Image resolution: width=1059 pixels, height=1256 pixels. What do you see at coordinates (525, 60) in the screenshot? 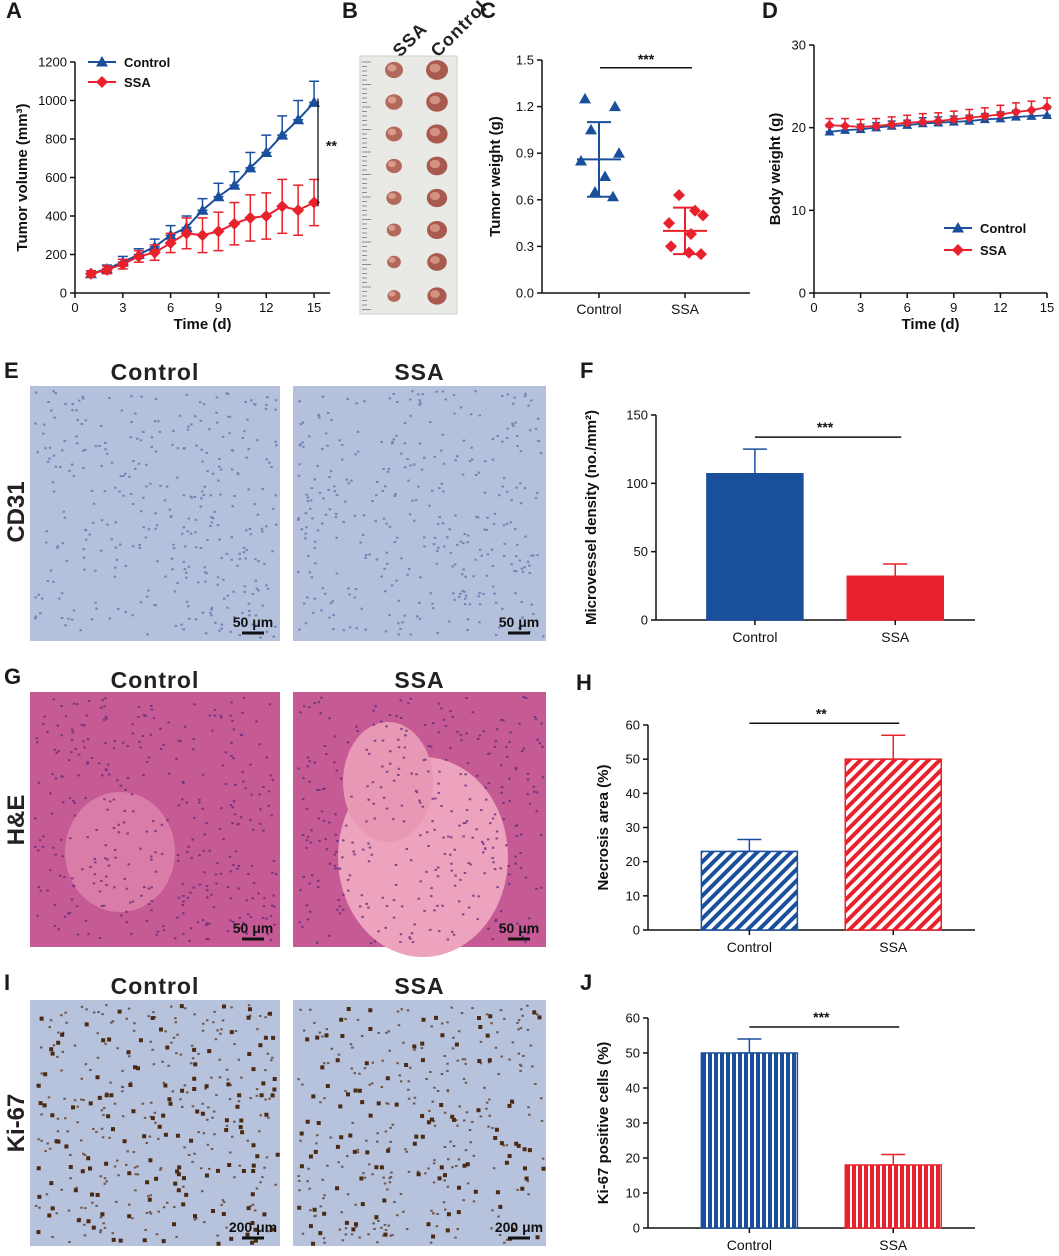
I see `y-tick-label: 1.5` at bounding box center [525, 60].